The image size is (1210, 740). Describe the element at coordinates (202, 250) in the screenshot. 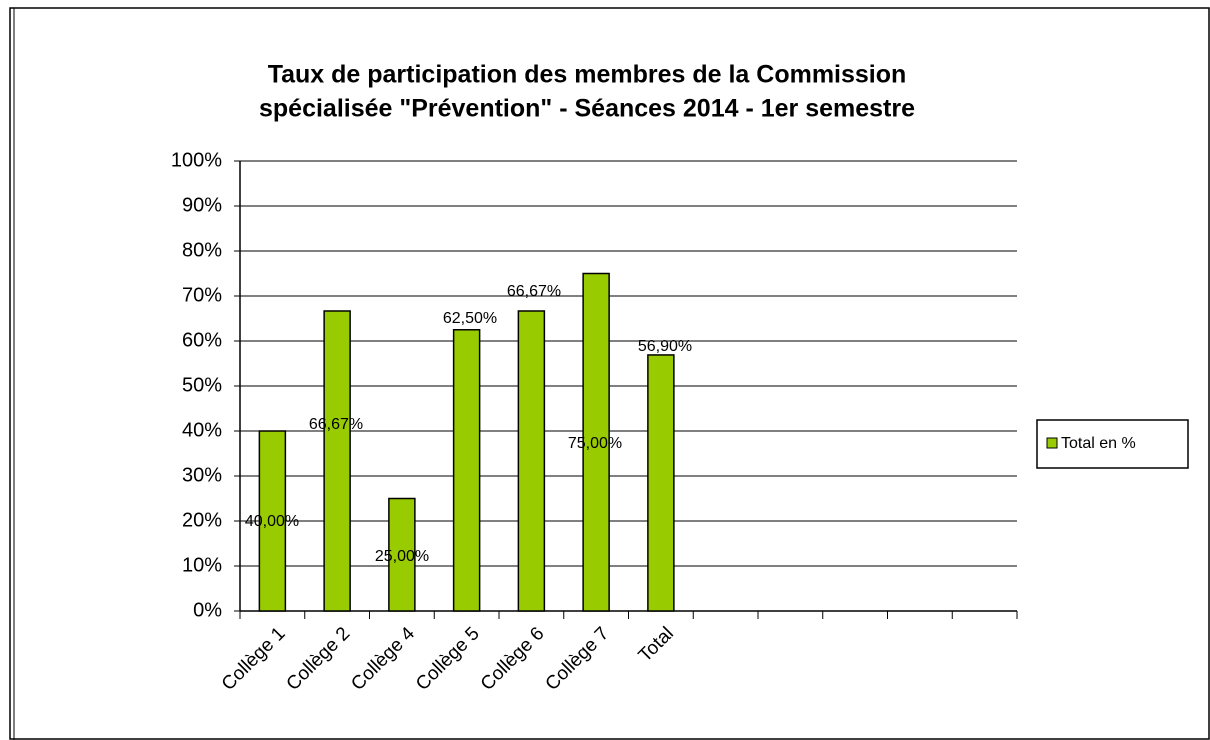

I see `y-tick-label: 80%` at that location.